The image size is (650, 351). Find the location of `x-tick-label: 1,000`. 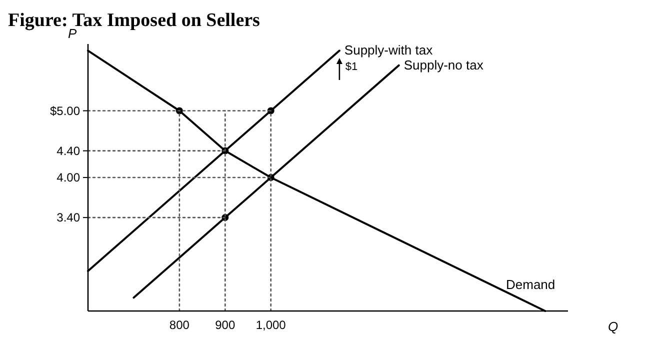

x-tick-label: 1,000 is located at coordinates (271, 325).